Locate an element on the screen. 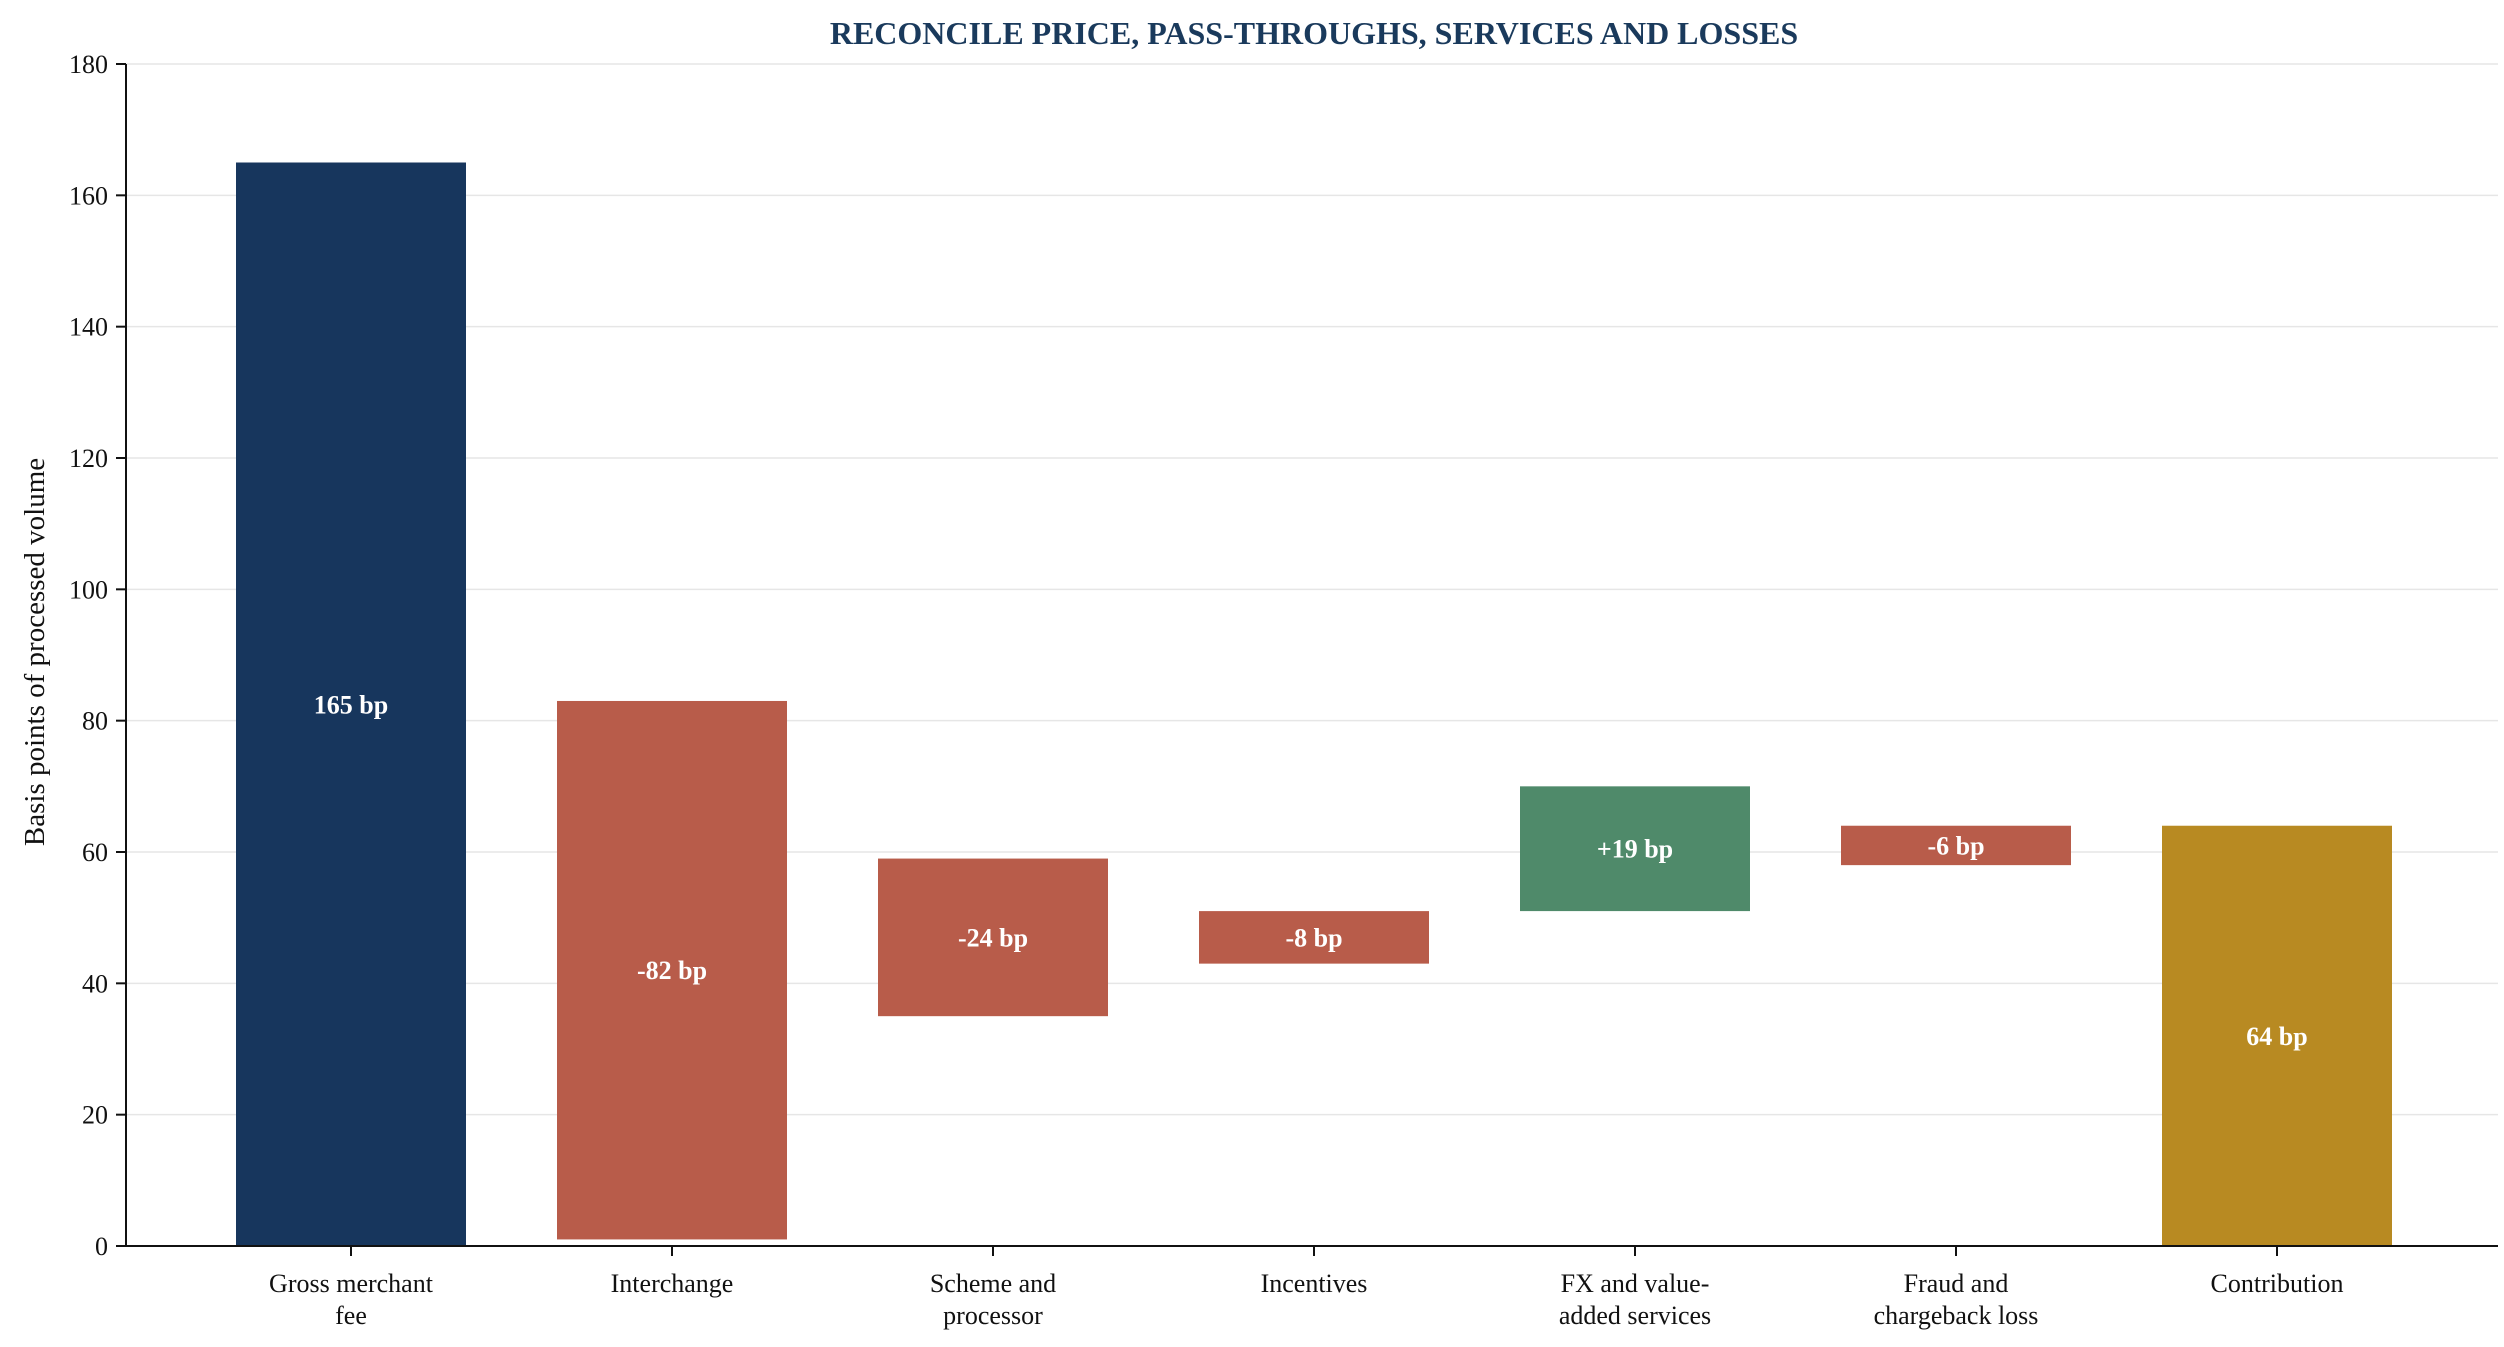 The image size is (2504, 1347). bar-value-label: 64 bp is located at coordinates (2276, 1036).